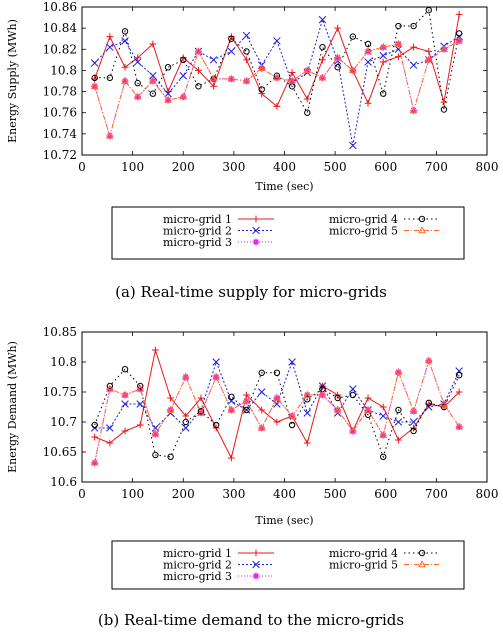 This screenshot has width=503, height=637. Describe the element at coordinates (60, 113) in the screenshot. I see `y-tick-label: 10.76` at that location.